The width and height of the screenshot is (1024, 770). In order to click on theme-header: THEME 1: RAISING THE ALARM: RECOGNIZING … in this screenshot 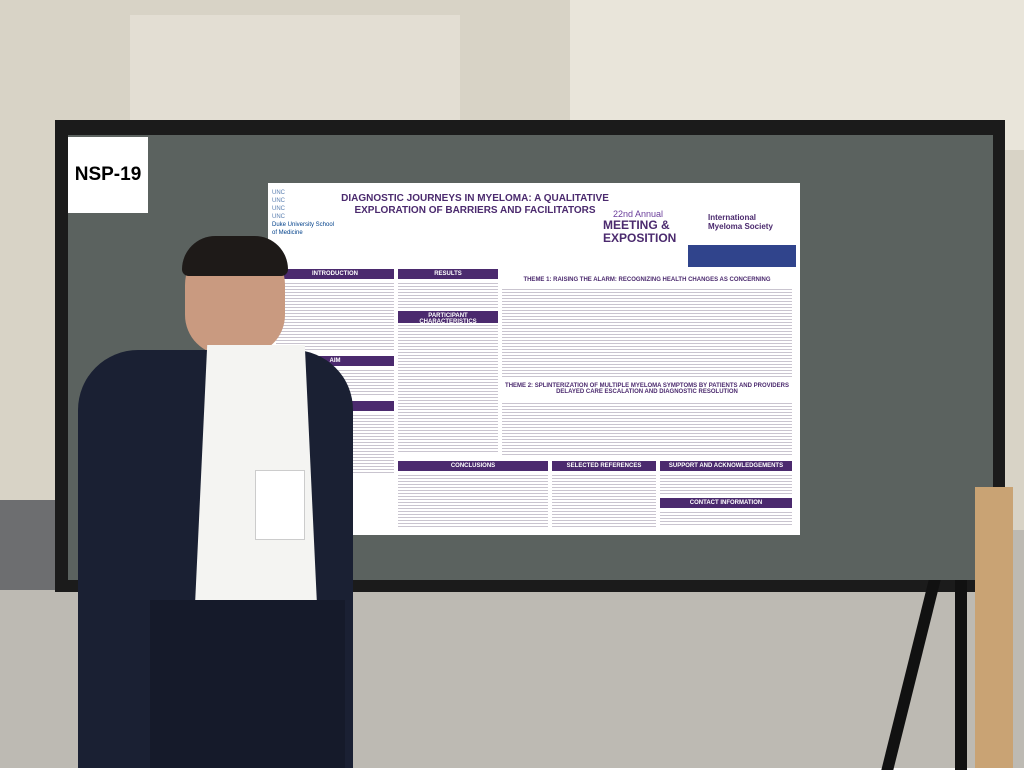, I will do `click(647, 280)`.